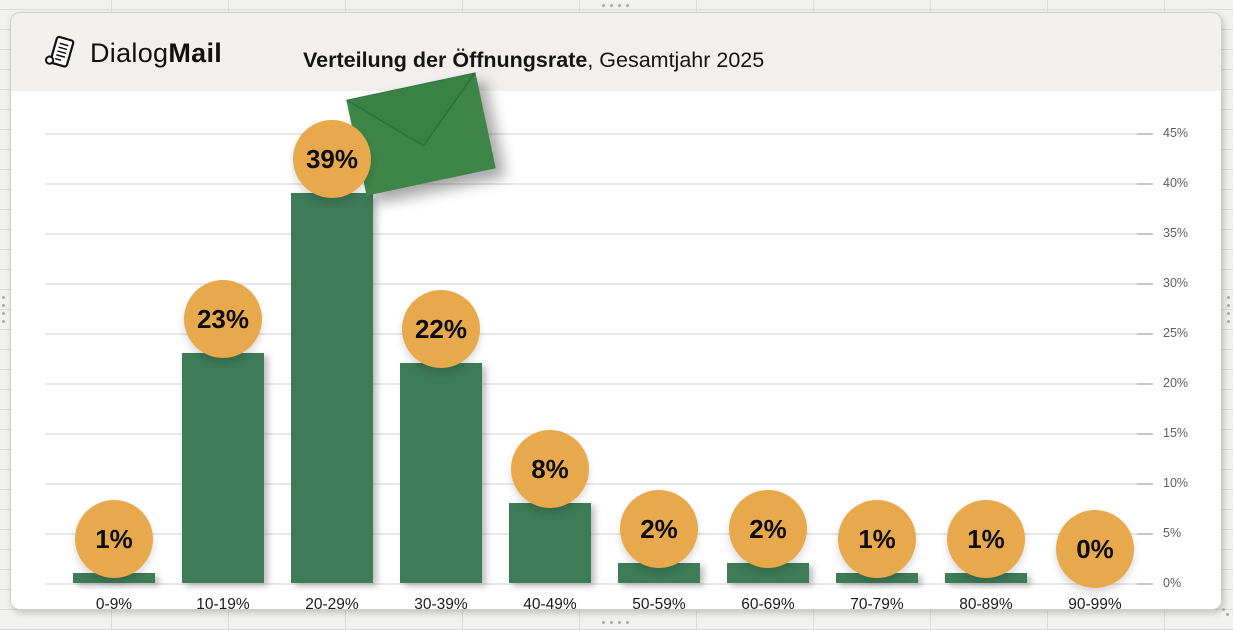 This screenshot has width=1233, height=630. Describe the element at coordinates (1228, 309) in the screenshot. I see `resize-handle-right` at that location.